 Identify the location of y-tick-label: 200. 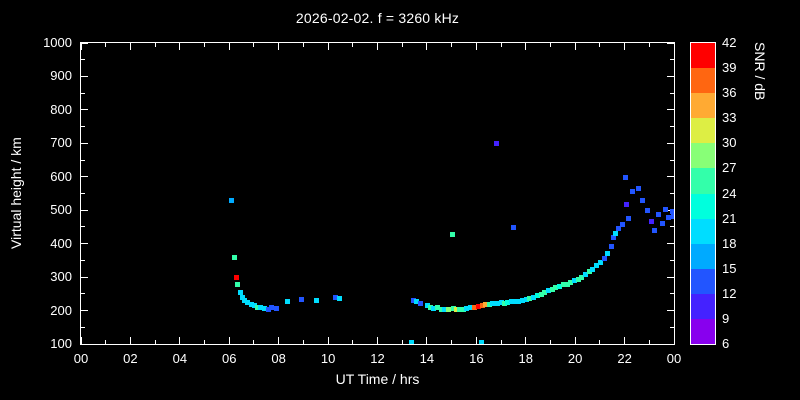
(61, 310).